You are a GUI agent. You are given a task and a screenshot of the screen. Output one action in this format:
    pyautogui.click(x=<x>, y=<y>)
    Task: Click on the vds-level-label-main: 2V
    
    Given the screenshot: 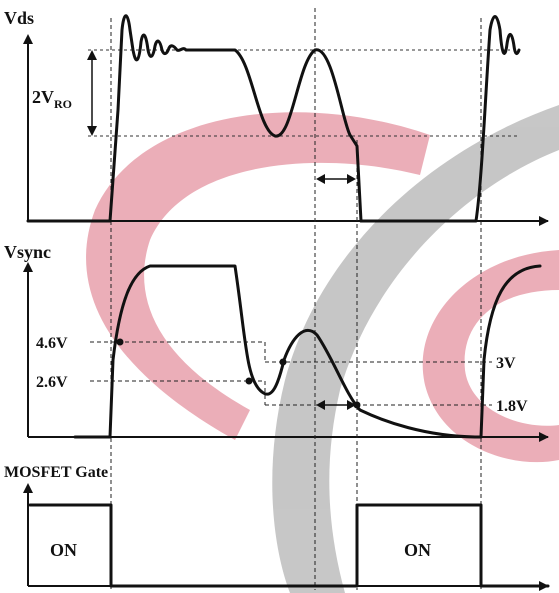 What is the action you would take?
    pyautogui.click(x=43, y=97)
    